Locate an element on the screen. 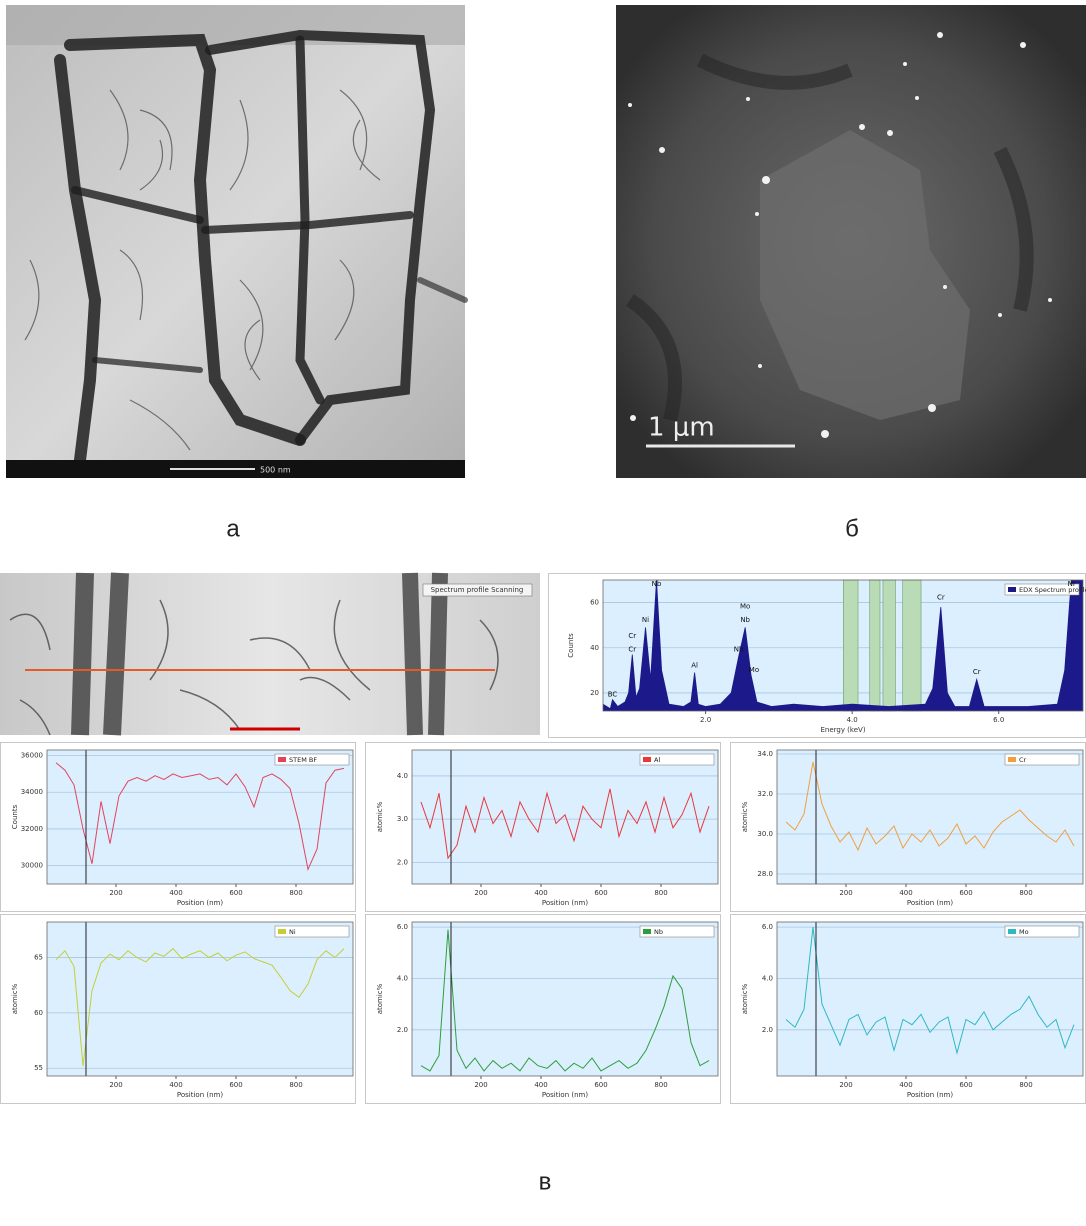 The image size is (1086, 1226). figure-label: а is located at coordinates (233, 528).